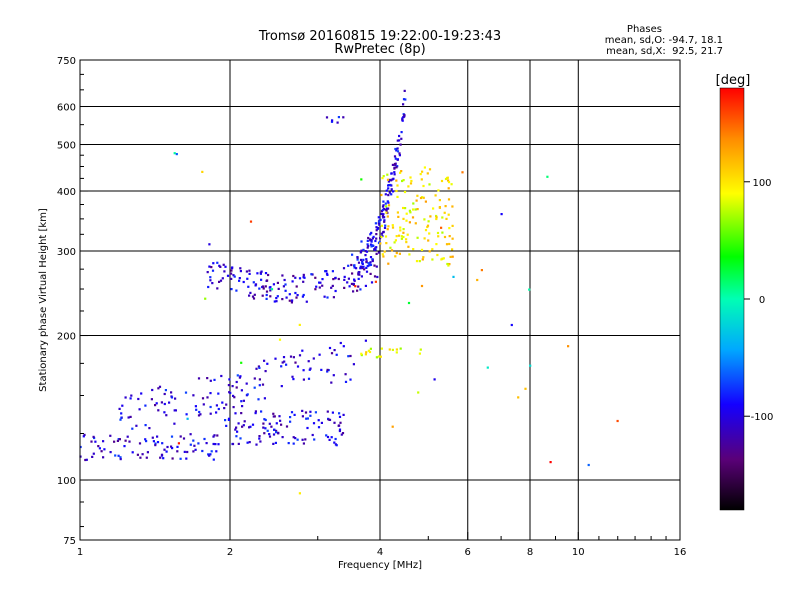 The image size is (800, 600). What do you see at coordinates (72, 301) in the screenshot?
I see `y-axis-ticks: 75 100 200 300 400 500 600 750` at bounding box center [72, 301].